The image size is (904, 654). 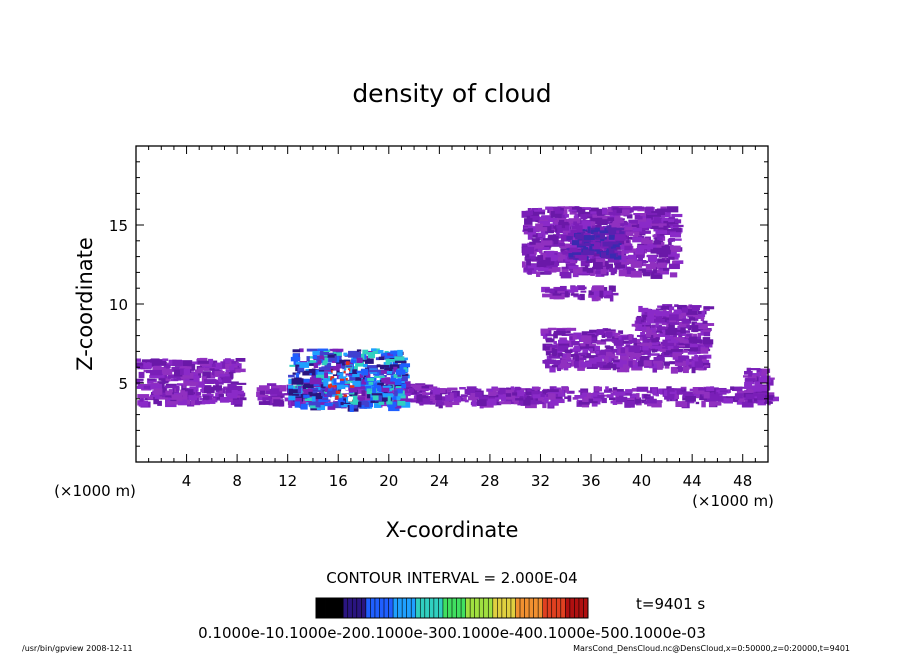 What do you see at coordinates (451, 93) in the screenshot?
I see `chart-title: density of cloud` at bounding box center [451, 93].